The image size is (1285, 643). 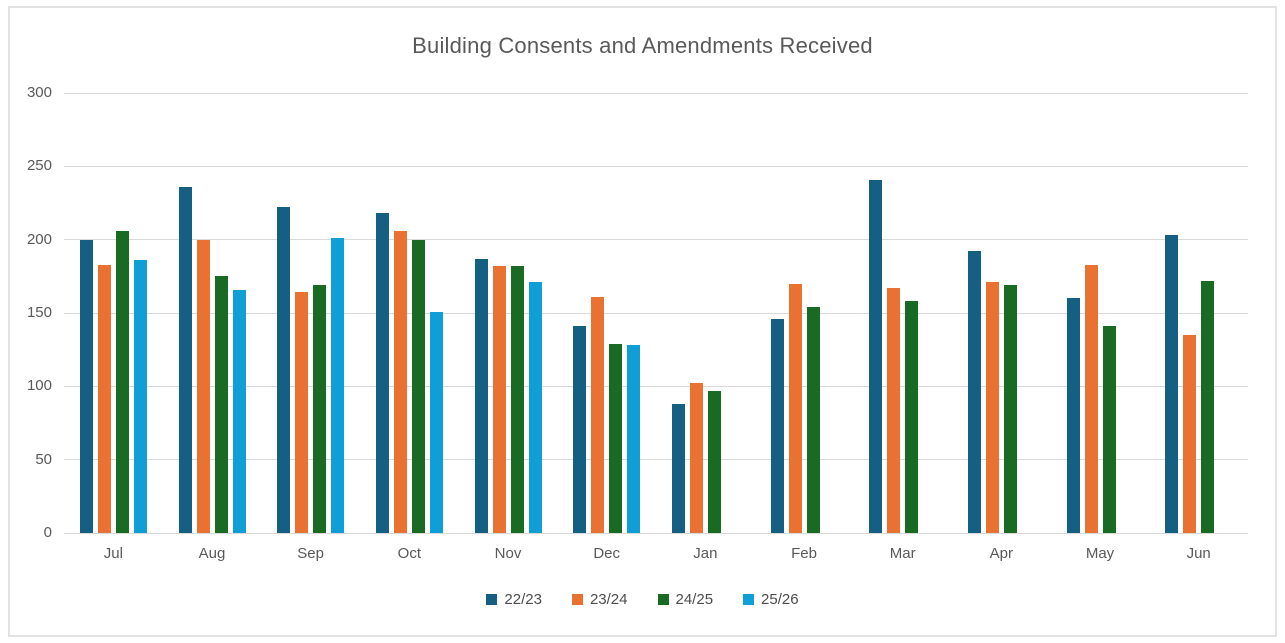 I want to click on y-axis-tick-100: 100, so click(x=39, y=386).